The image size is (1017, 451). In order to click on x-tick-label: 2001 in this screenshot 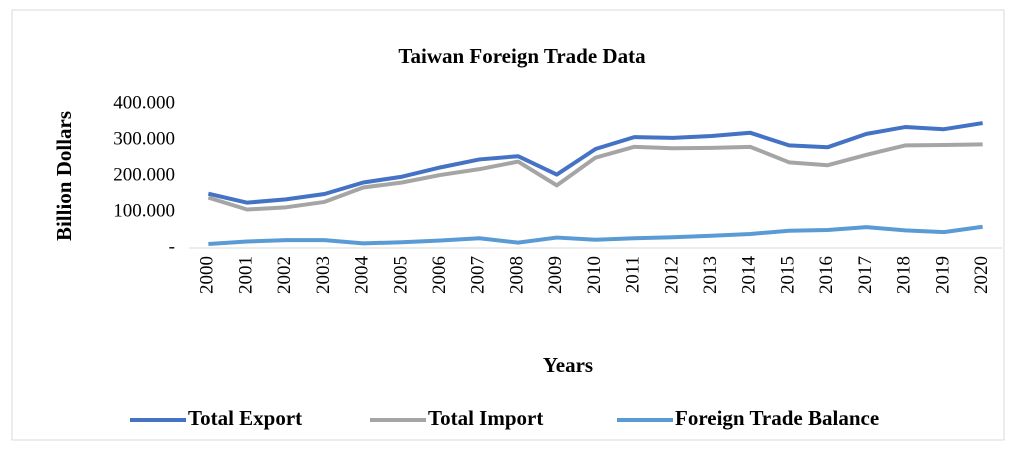, I will do `click(245, 275)`.